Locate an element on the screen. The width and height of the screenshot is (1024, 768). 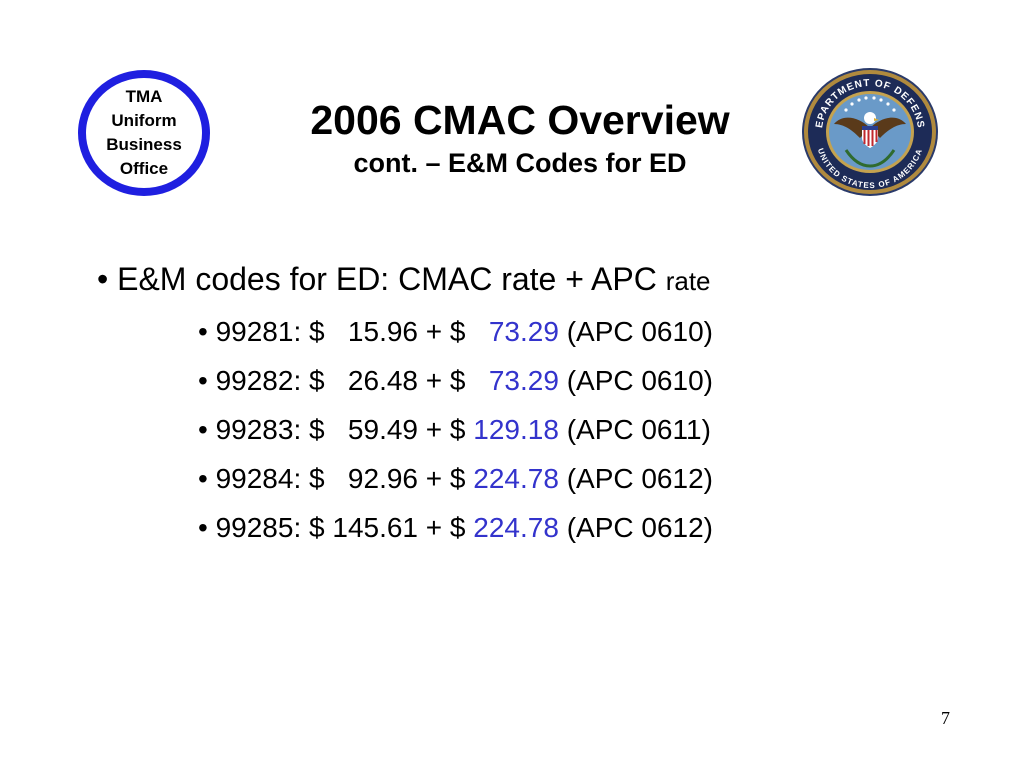
cmac-rate: $ 59.49 is located at coordinates (363, 429).